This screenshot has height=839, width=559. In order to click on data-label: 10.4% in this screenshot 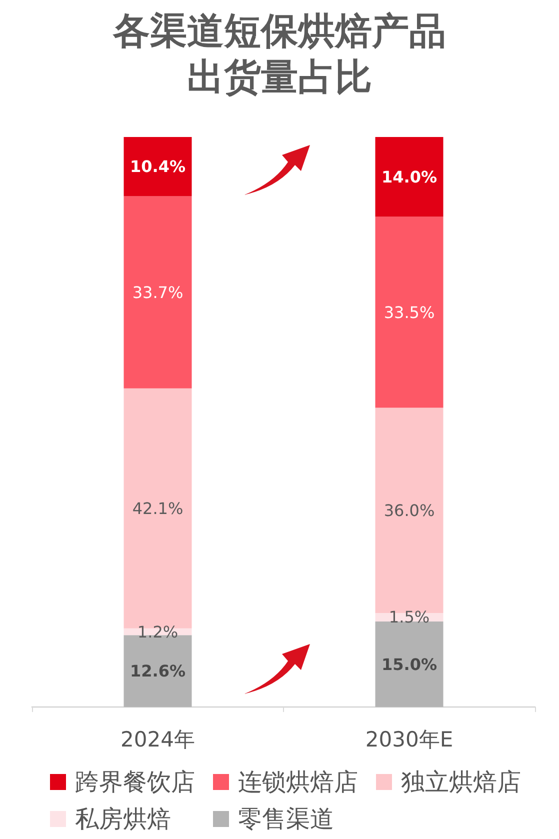, I will do `click(158, 166)`.